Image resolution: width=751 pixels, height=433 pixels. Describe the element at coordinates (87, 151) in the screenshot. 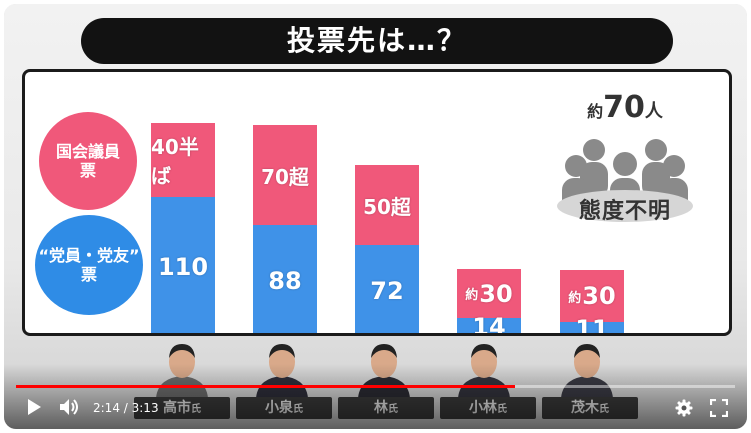

I see `legend-diet-votes-line1: 国会議員` at that location.